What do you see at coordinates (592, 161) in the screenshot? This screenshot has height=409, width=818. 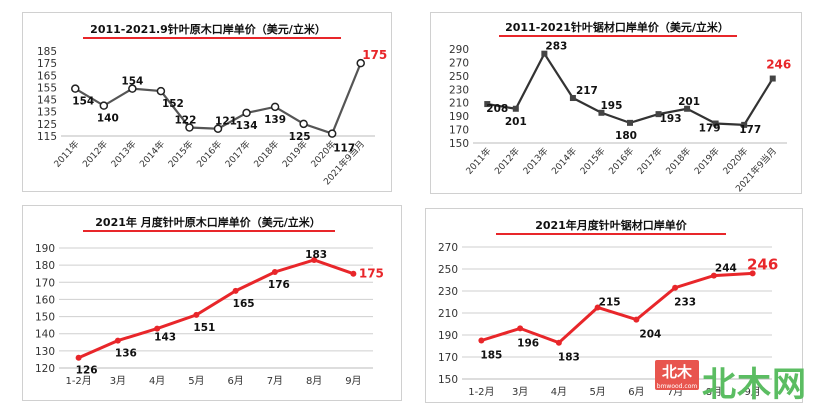 I see `x-tick-label: 2015年` at bounding box center [592, 161].